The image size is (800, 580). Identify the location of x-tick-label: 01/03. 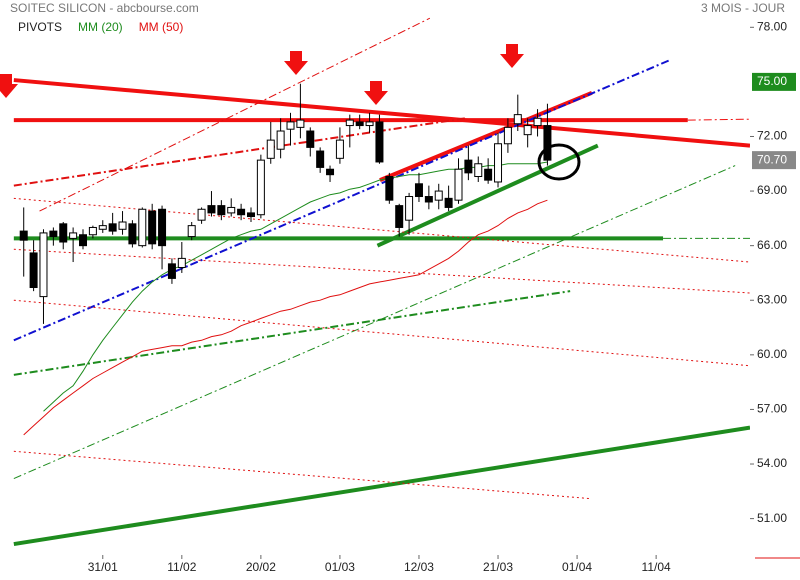
(340, 567).